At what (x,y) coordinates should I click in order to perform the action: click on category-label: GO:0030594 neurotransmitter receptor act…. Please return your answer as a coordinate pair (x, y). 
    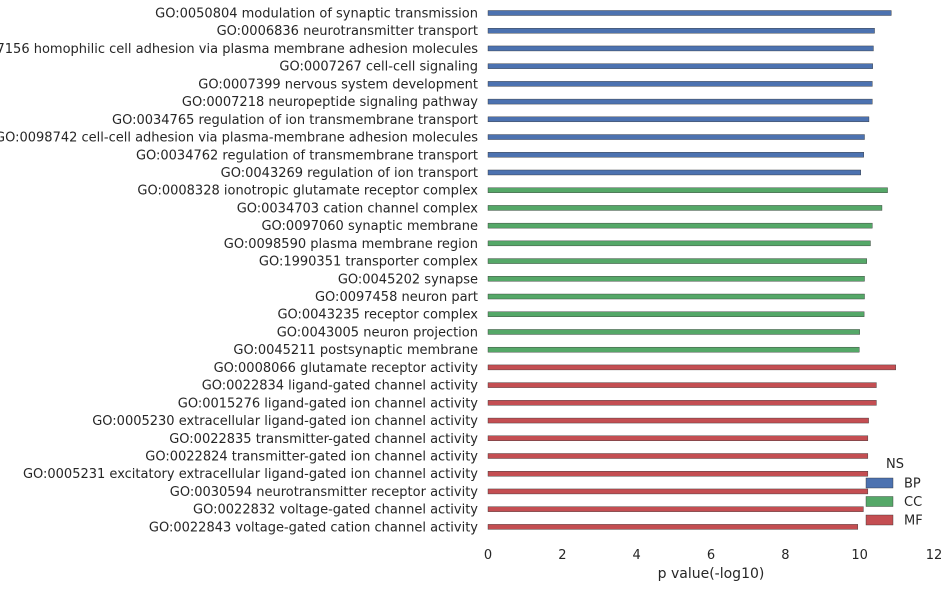
    Looking at the image, I should click on (324, 492).